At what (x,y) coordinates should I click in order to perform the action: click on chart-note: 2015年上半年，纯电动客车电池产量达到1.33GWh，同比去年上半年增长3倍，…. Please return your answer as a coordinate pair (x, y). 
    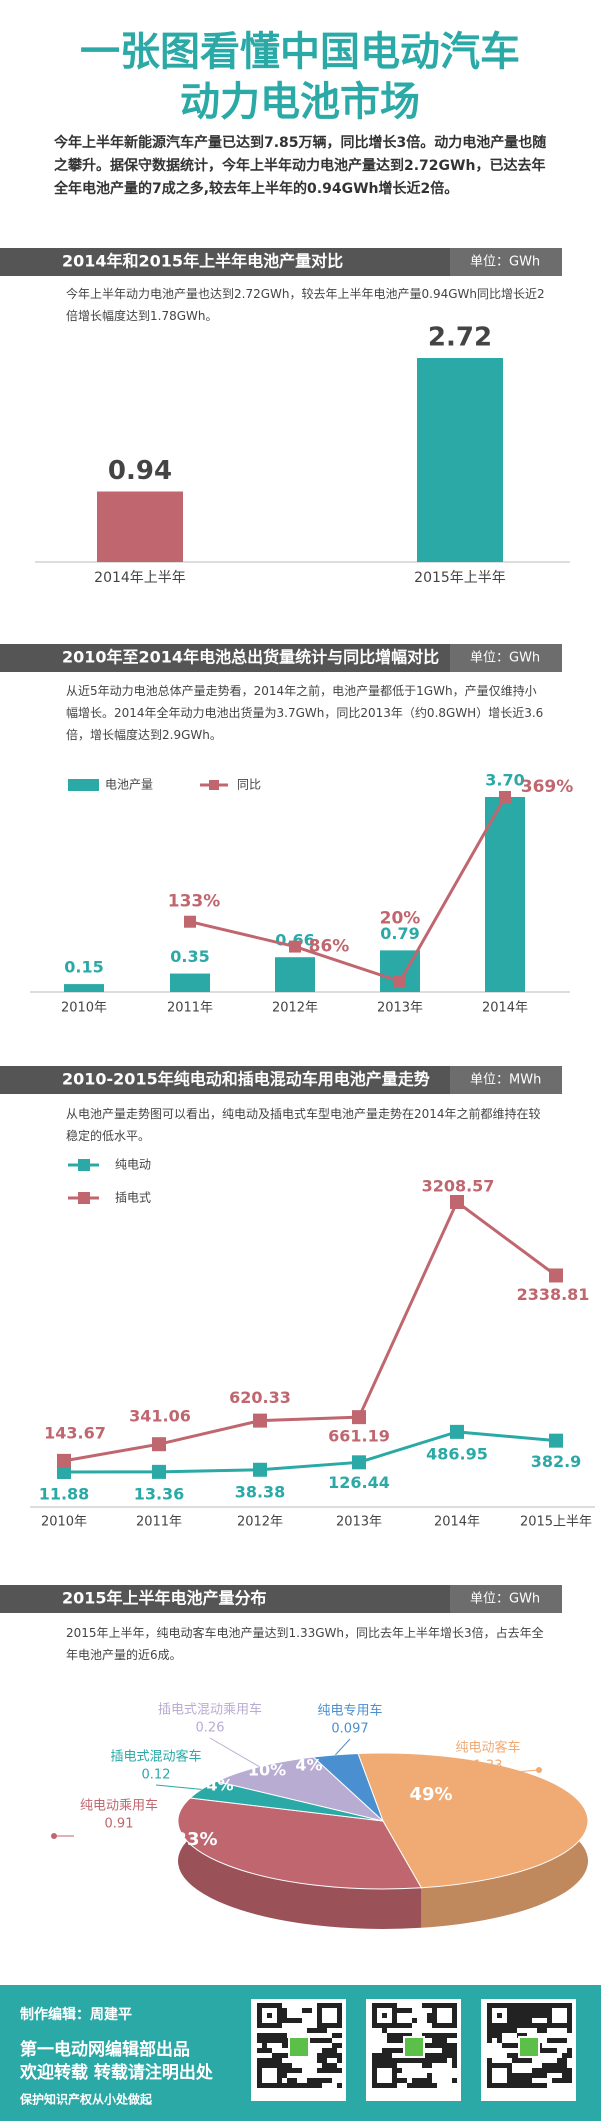
    Looking at the image, I should click on (305, 1644).